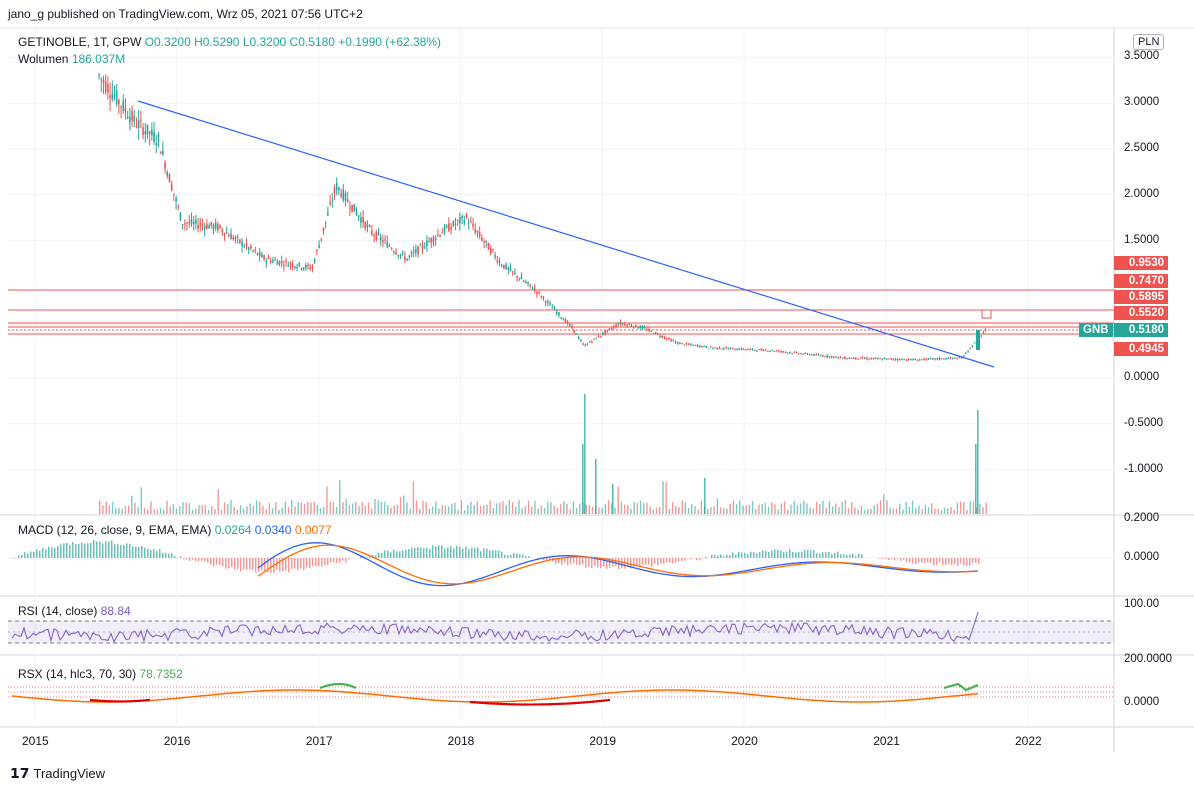 The width and height of the screenshot is (1194, 790). What do you see at coordinates (161, 674) in the screenshot?
I see `rsx-value: 78.7352` at bounding box center [161, 674].